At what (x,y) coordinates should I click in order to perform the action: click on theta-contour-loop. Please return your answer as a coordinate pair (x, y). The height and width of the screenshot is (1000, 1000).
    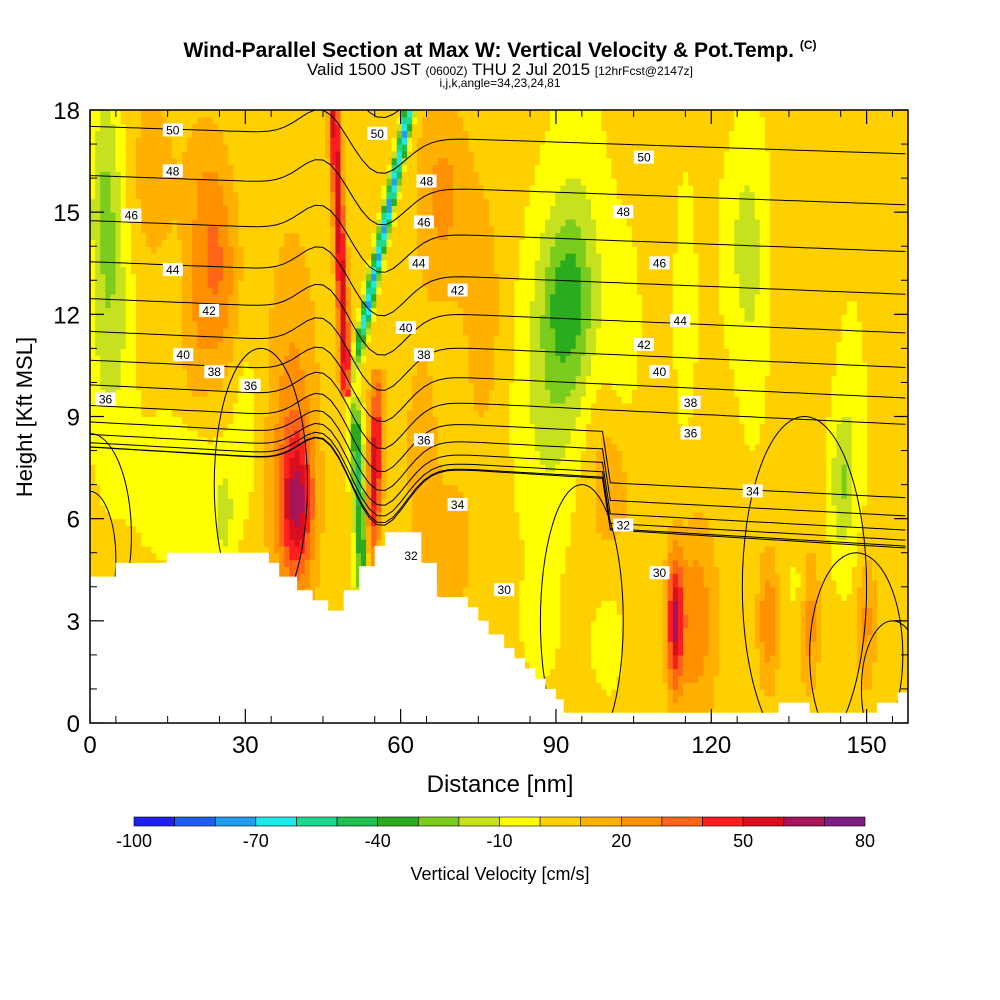
    Looking at the image, I should click on (103, 559).